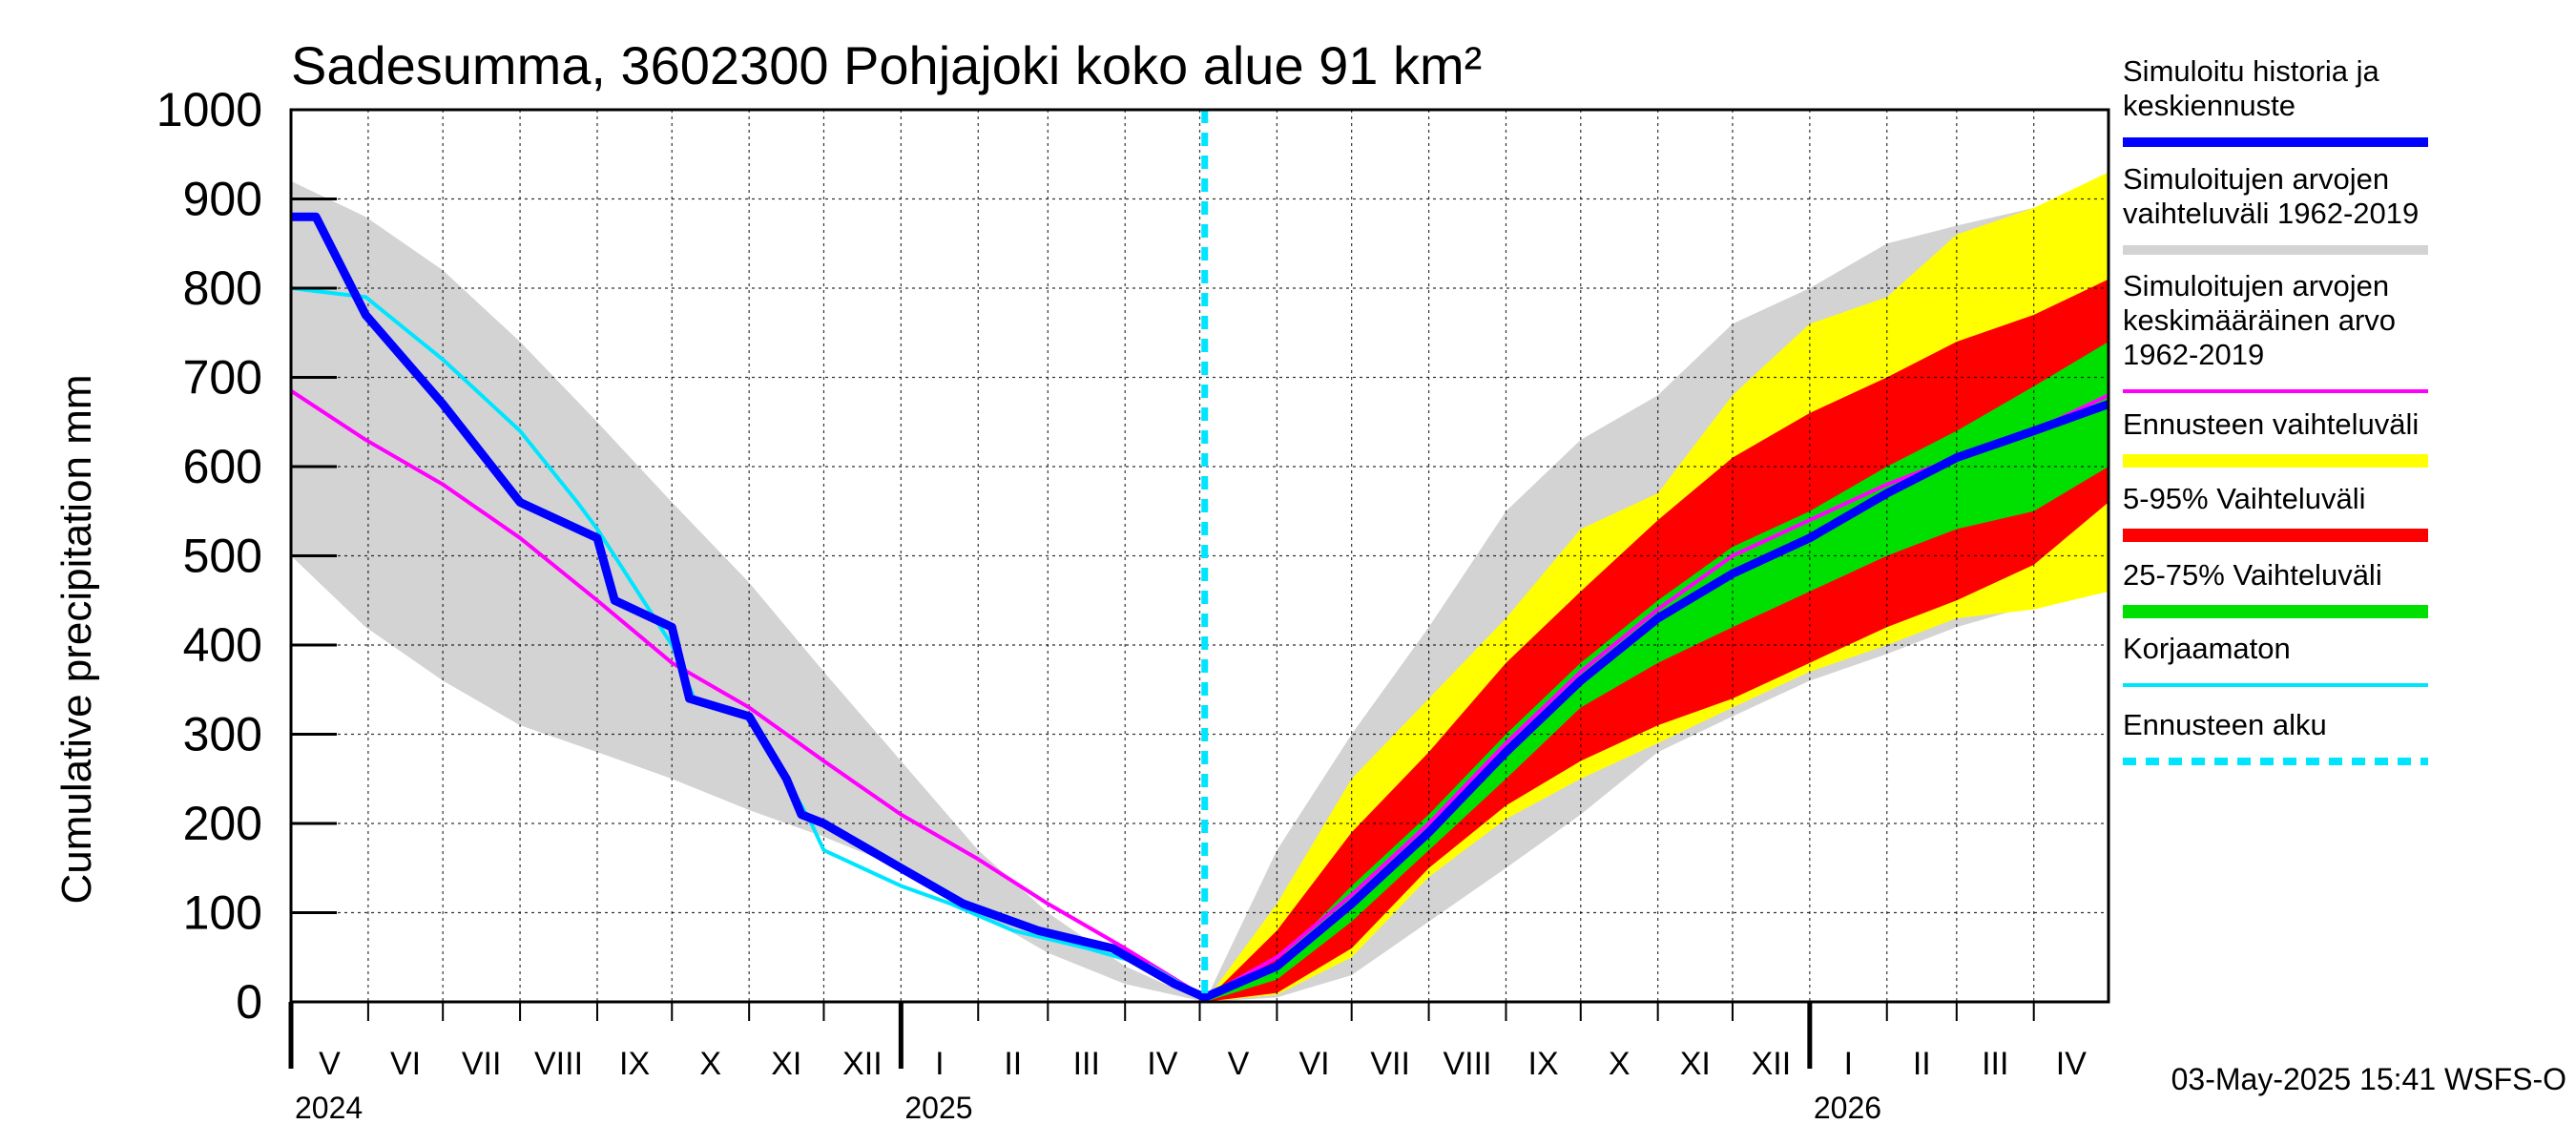 This screenshot has width=2576, height=1145. Describe the element at coordinates (329, 1108) in the screenshot. I see `x-tick-label-year: 2024` at that location.